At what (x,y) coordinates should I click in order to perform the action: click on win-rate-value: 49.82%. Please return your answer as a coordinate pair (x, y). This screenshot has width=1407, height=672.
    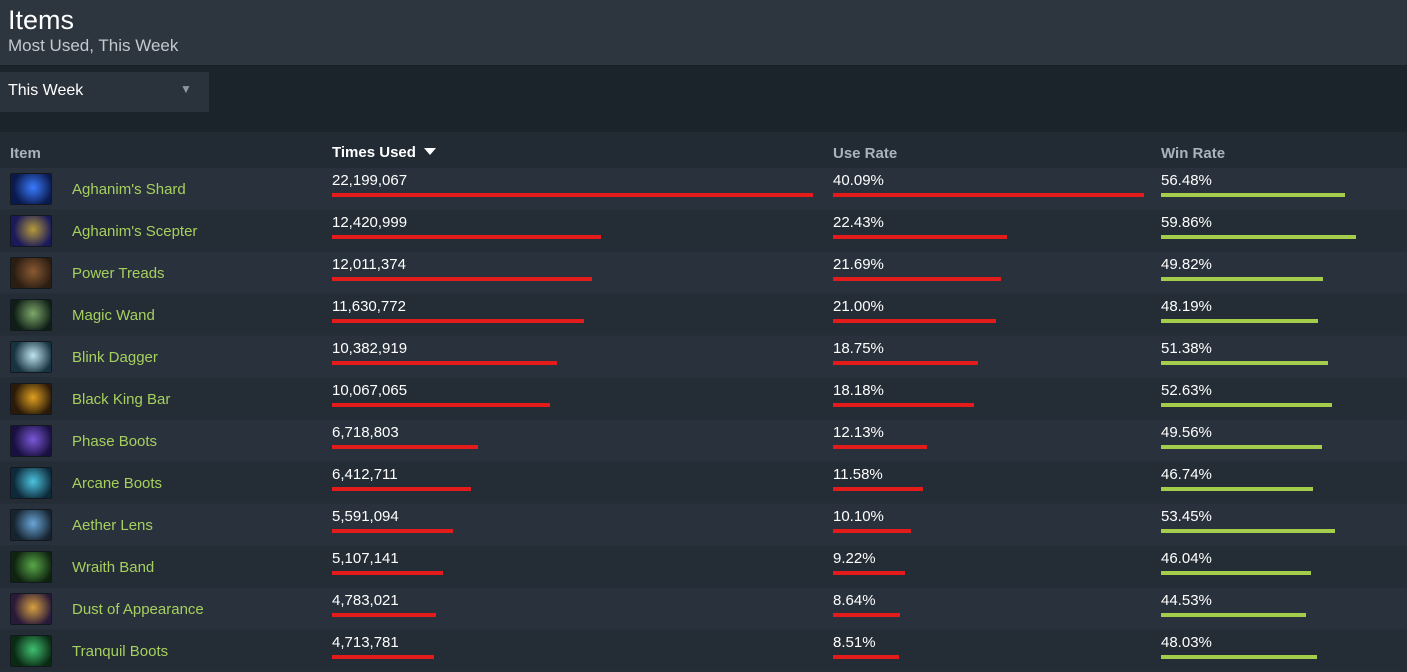
    Looking at the image, I should click on (1186, 264).